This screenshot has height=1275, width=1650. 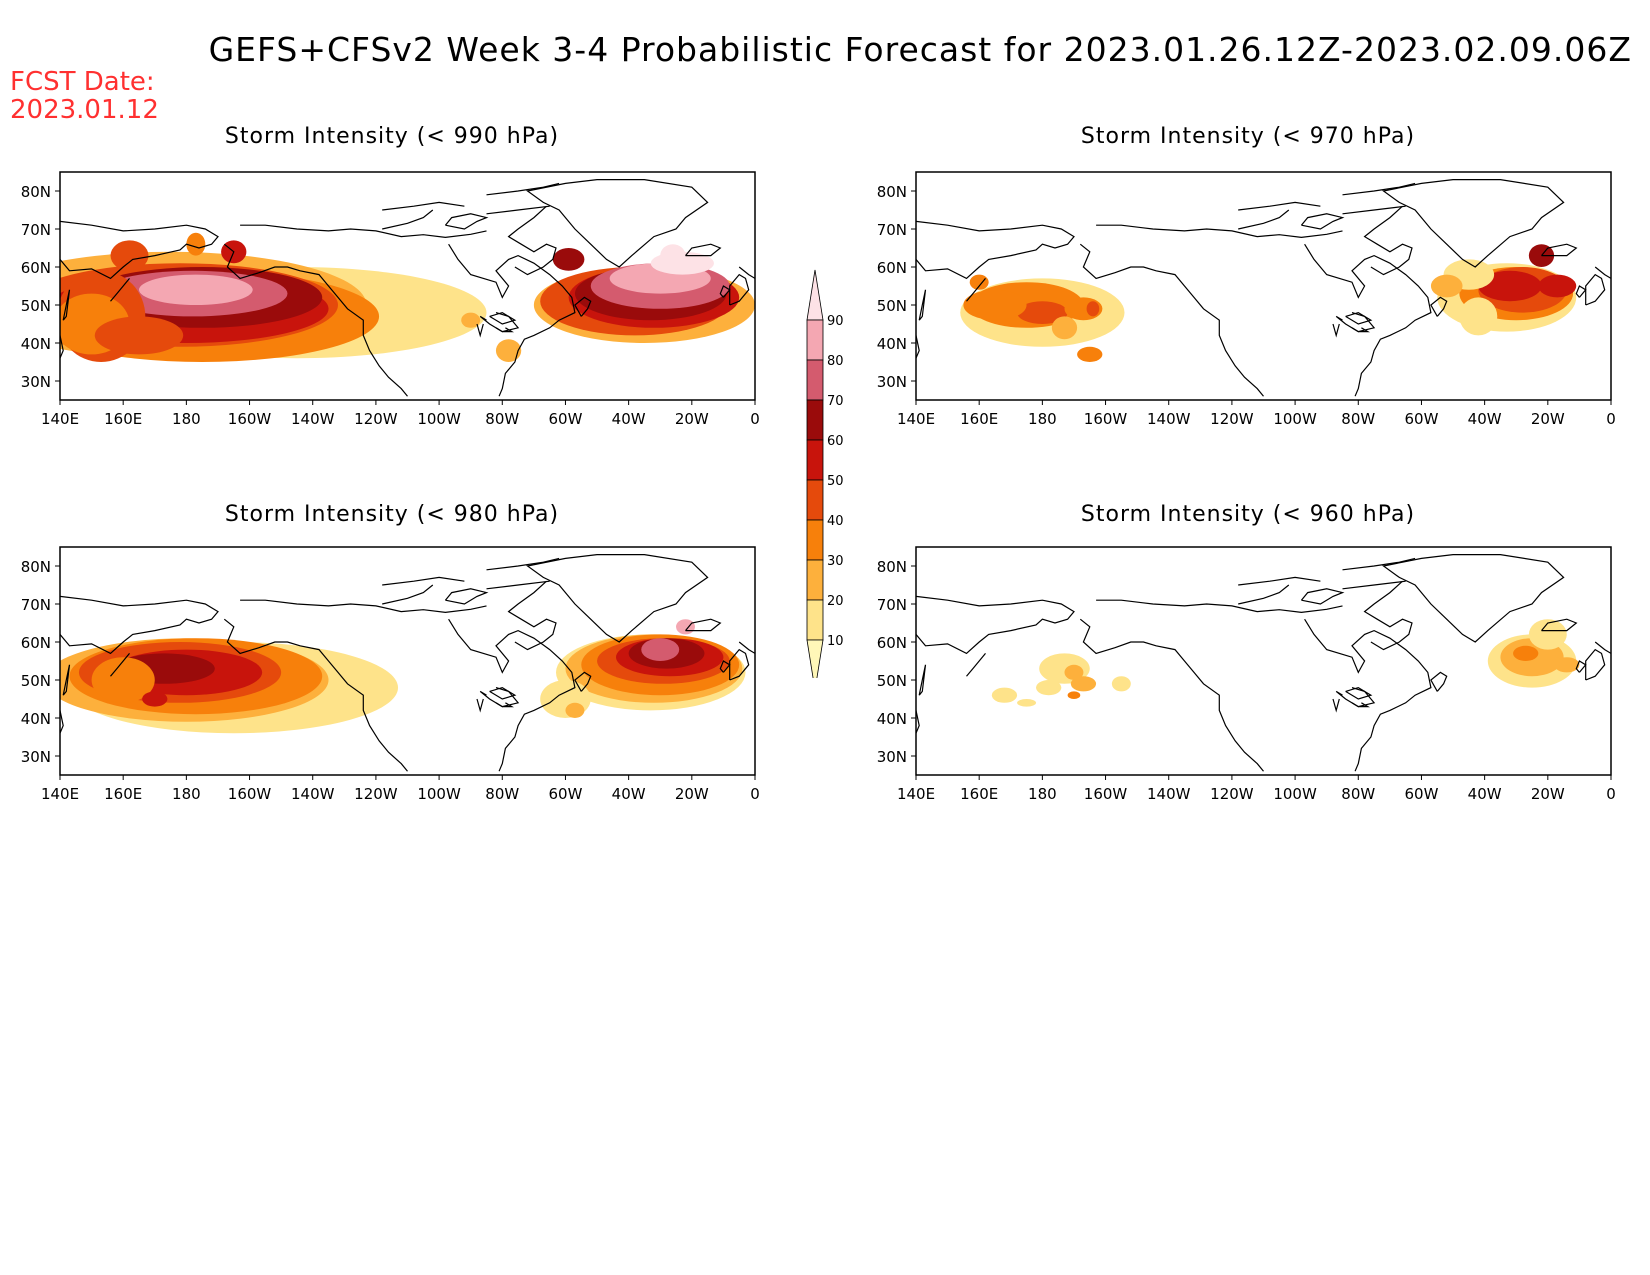 I want to click on colorbar: 10 20 30 40 50 60 70 80 90, so click(x=825, y=473).